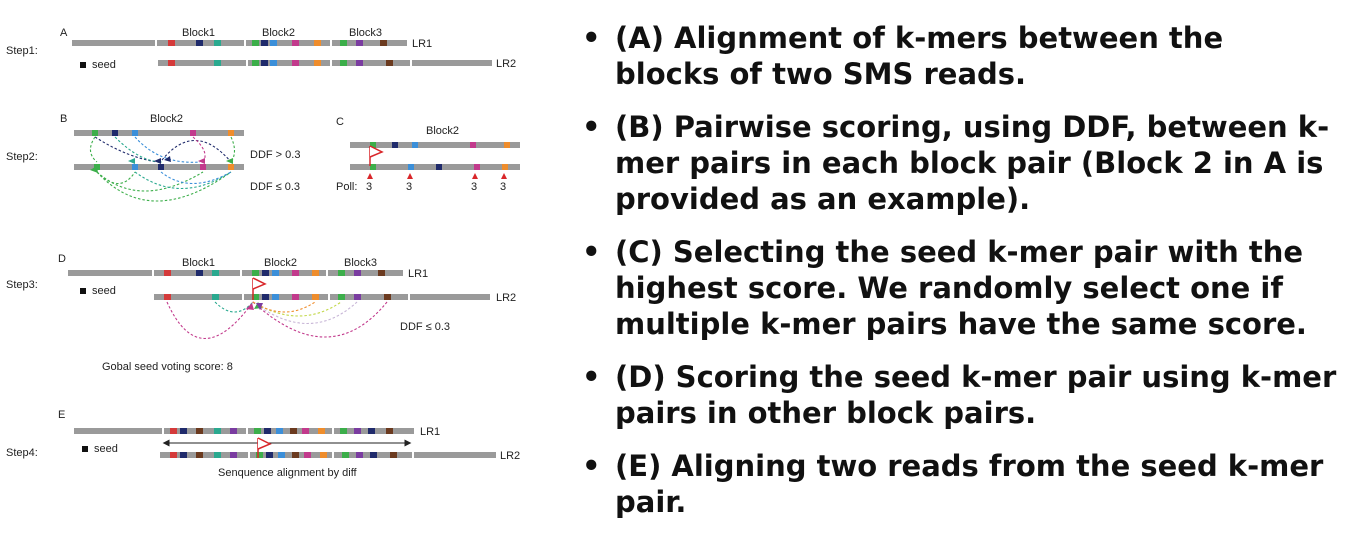 Image resolution: width=1348 pixels, height=544 pixels. What do you see at coordinates (346, 187) in the screenshot?
I see `poll-label: Poll:` at bounding box center [346, 187].